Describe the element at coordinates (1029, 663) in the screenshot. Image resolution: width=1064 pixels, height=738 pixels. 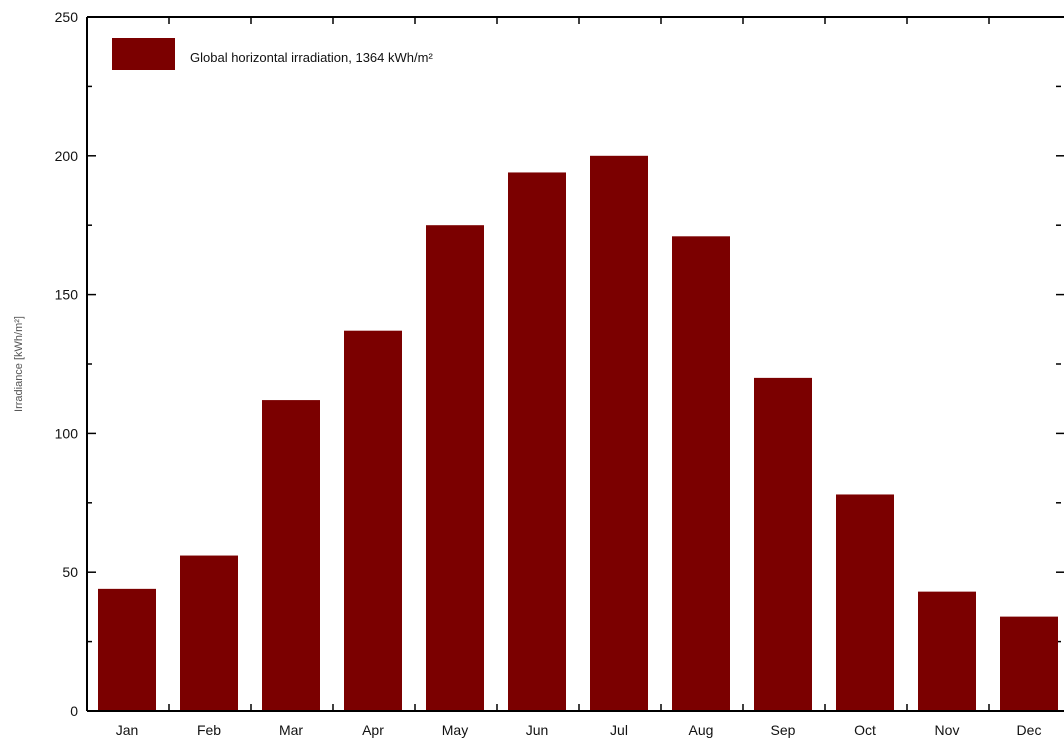
I see `bar-dec` at that location.